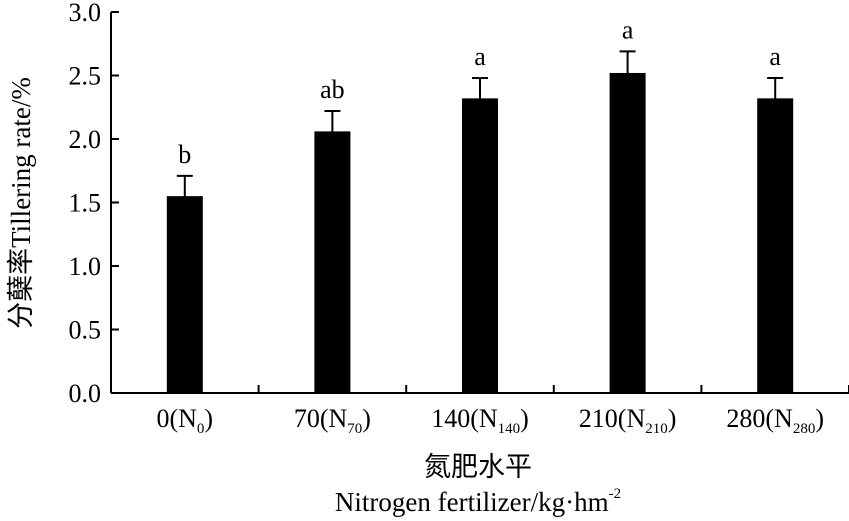 This screenshot has height=521, width=849. What do you see at coordinates (612, 418) in the screenshot?
I see `x-tick-label-base: 210(N` at bounding box center [612, 418].